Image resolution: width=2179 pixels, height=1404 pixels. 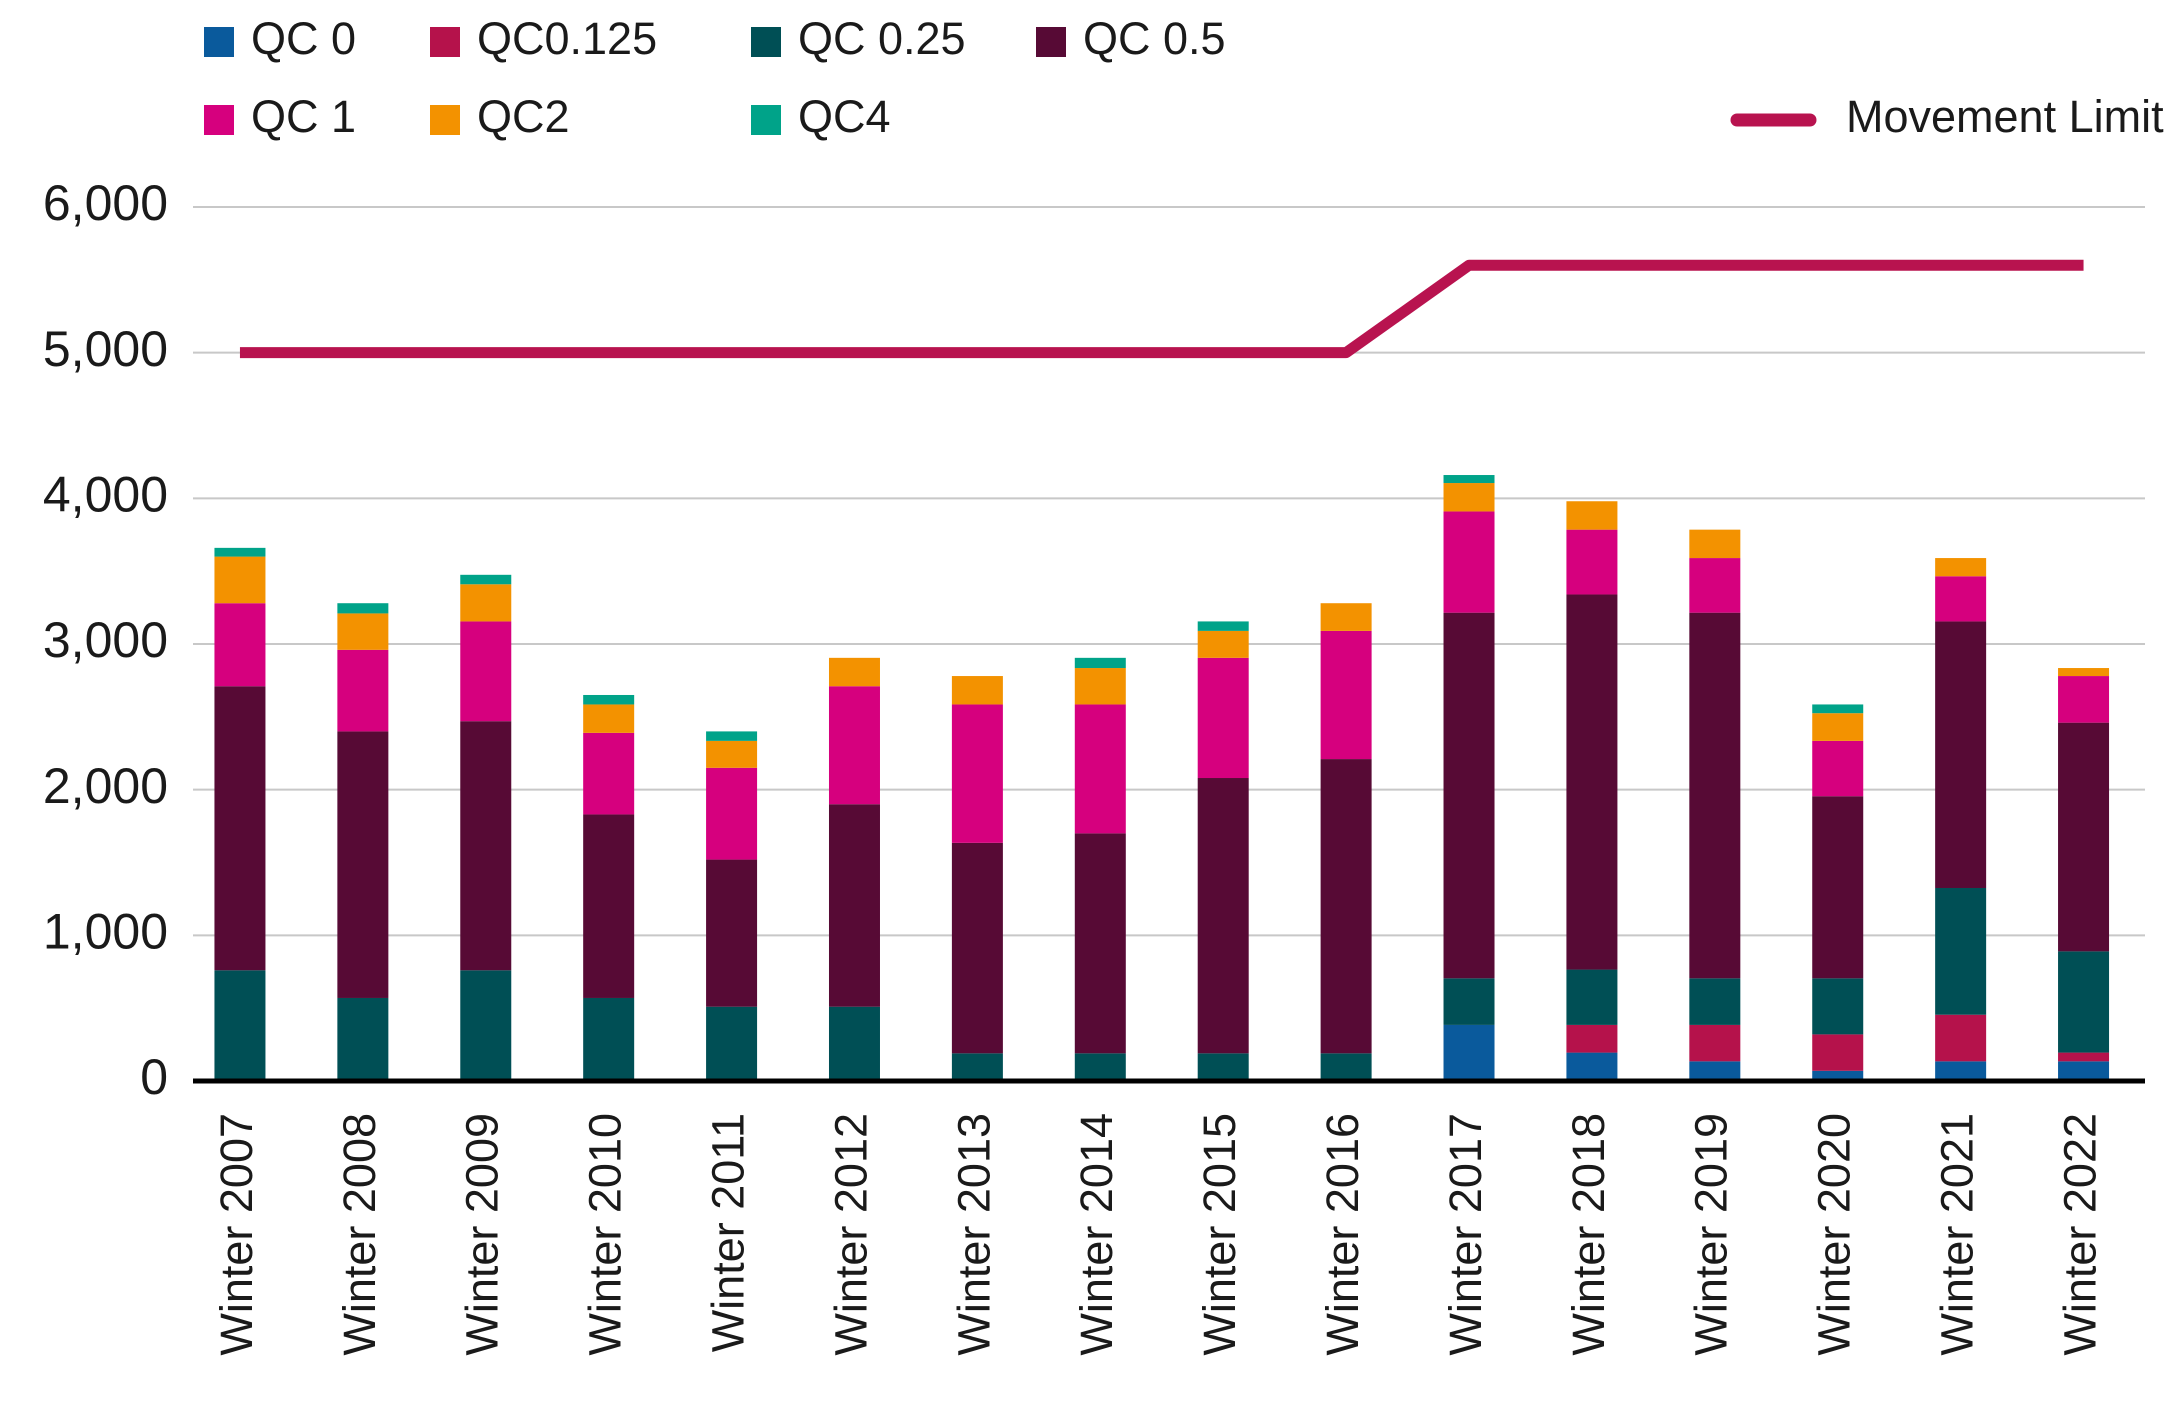 What do you see at coordinates (523, 116) in the screenshot?
I see `legend-label: QC2` at bounding box center [523, 116].